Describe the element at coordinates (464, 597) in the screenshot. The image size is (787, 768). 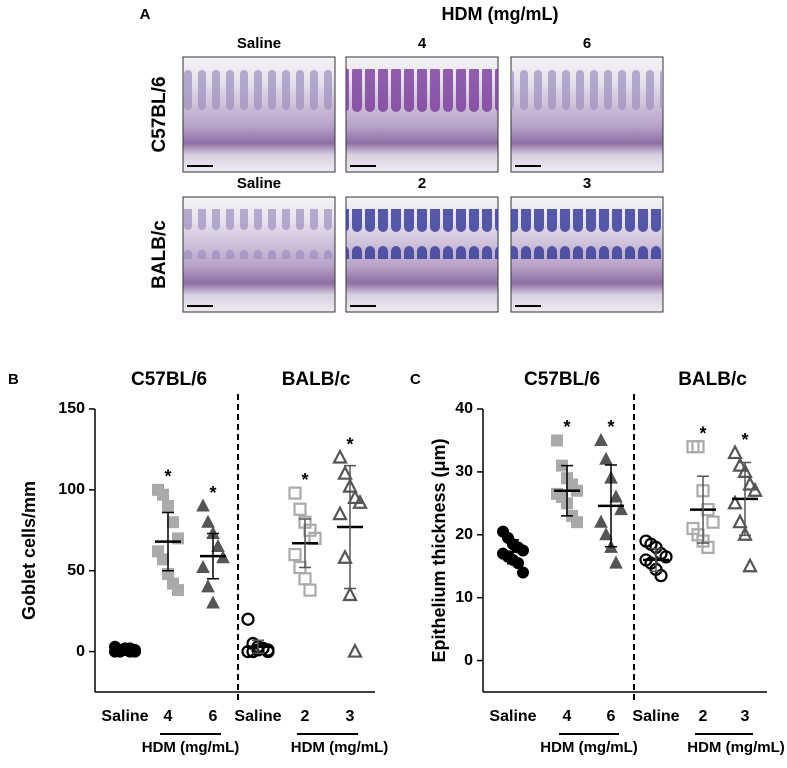
I see `y-tick-label: 10` at that location.